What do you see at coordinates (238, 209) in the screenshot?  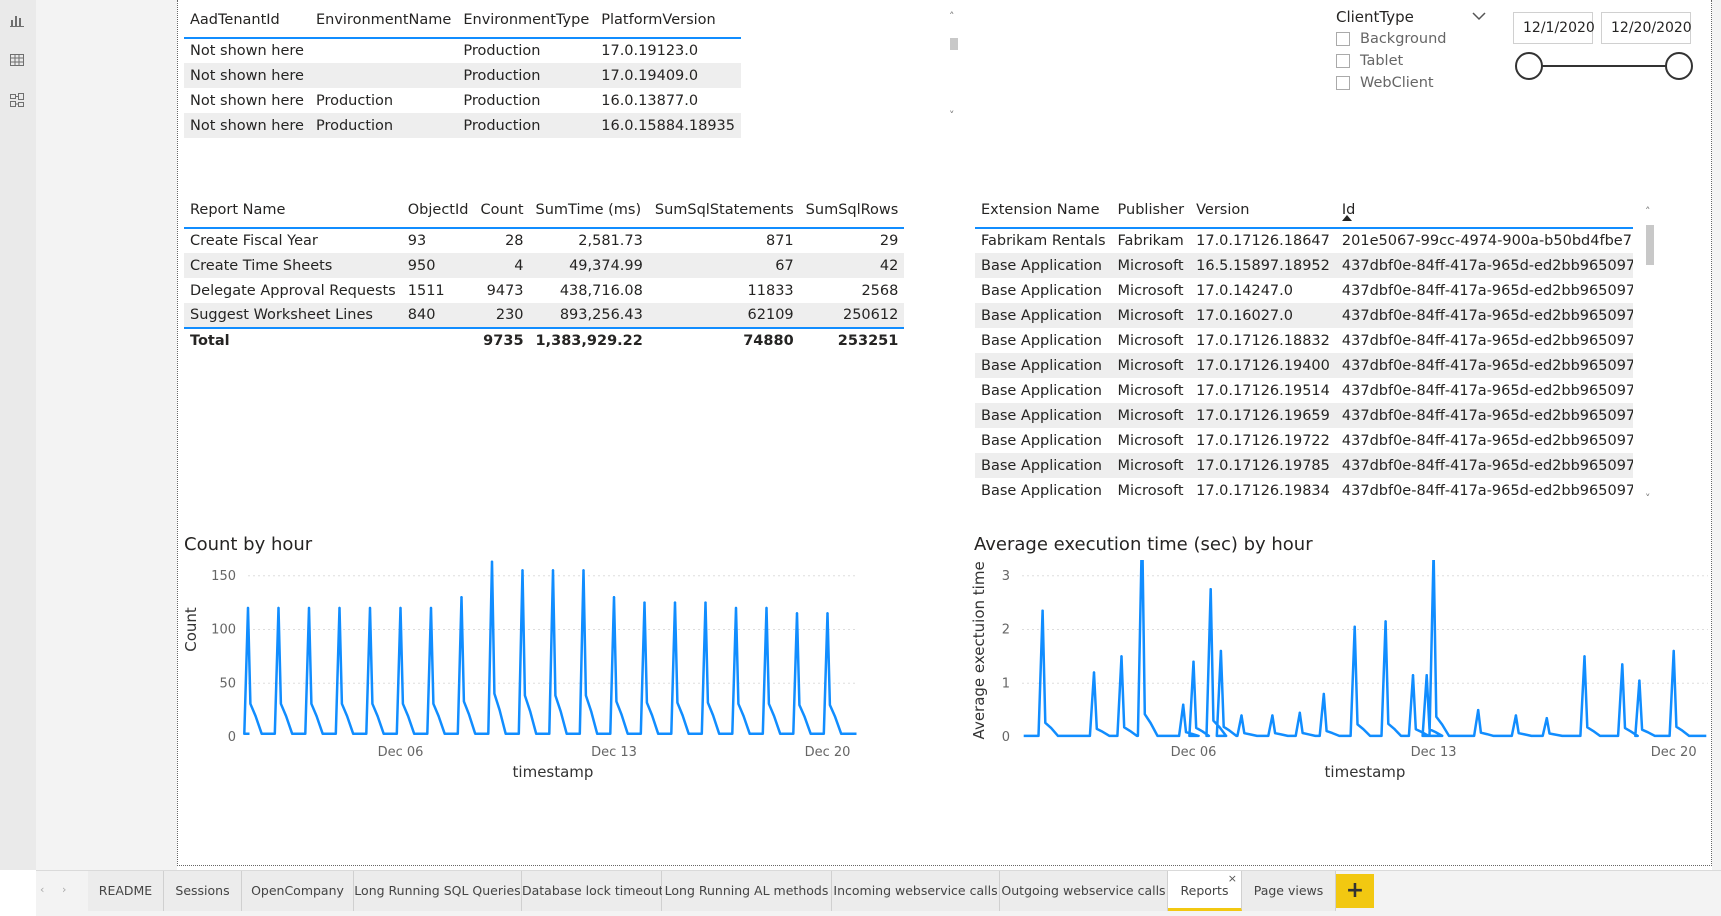 I see `column-header: Report Name` at bounding box center [238, 209].